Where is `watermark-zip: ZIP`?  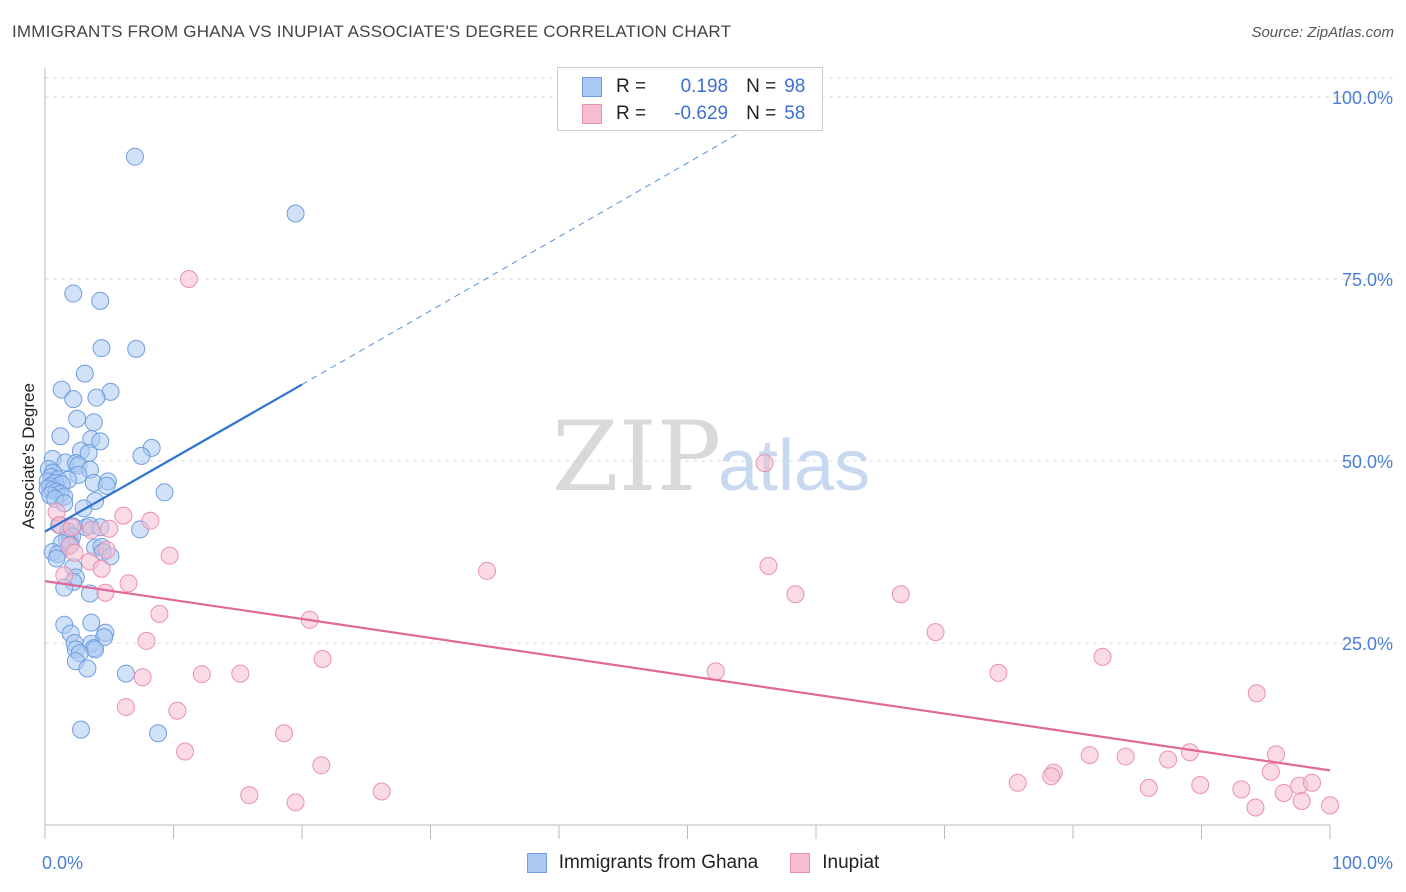 watermark-zip: ZIP is located at coordinates (636, 457).